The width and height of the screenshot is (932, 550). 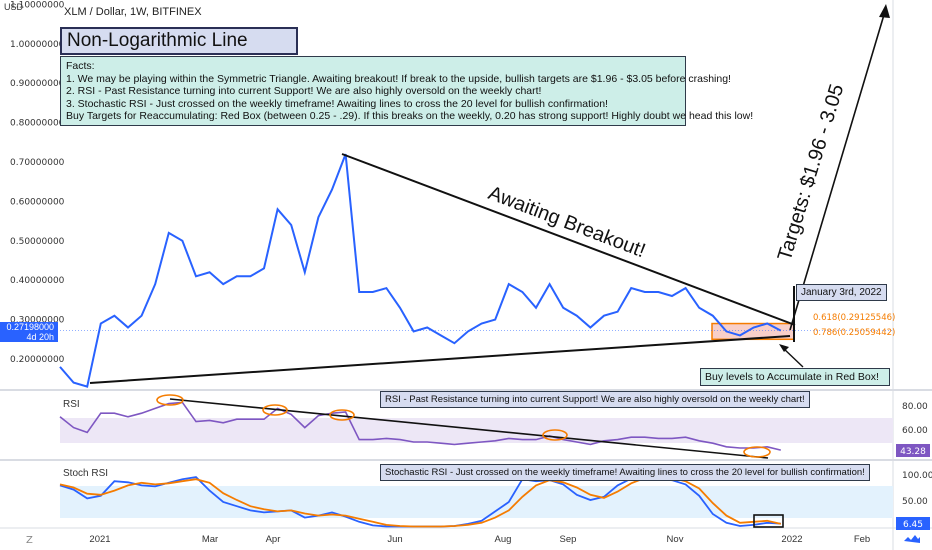 I want to click on price-tick-label: 0.70000000, so click(x=37, y=163).